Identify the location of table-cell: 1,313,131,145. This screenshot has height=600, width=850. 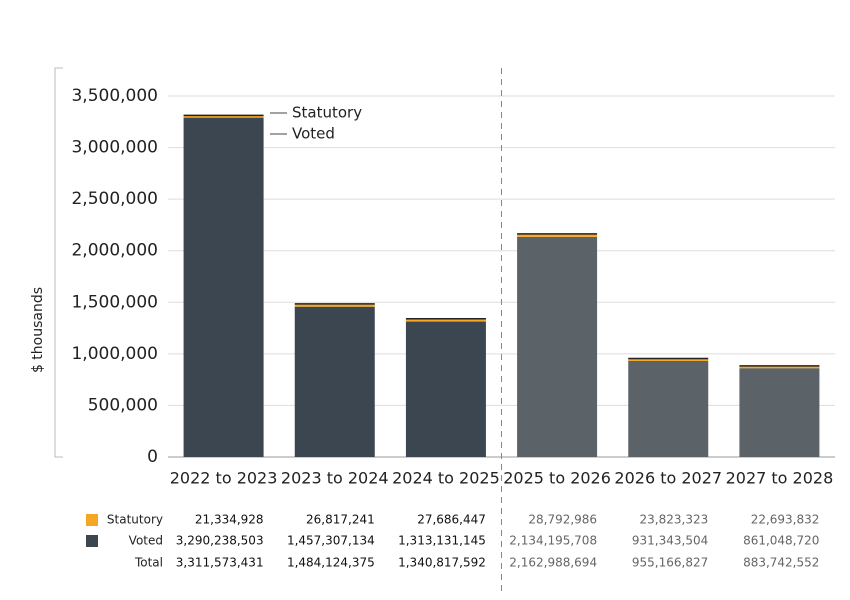
(442, 541).